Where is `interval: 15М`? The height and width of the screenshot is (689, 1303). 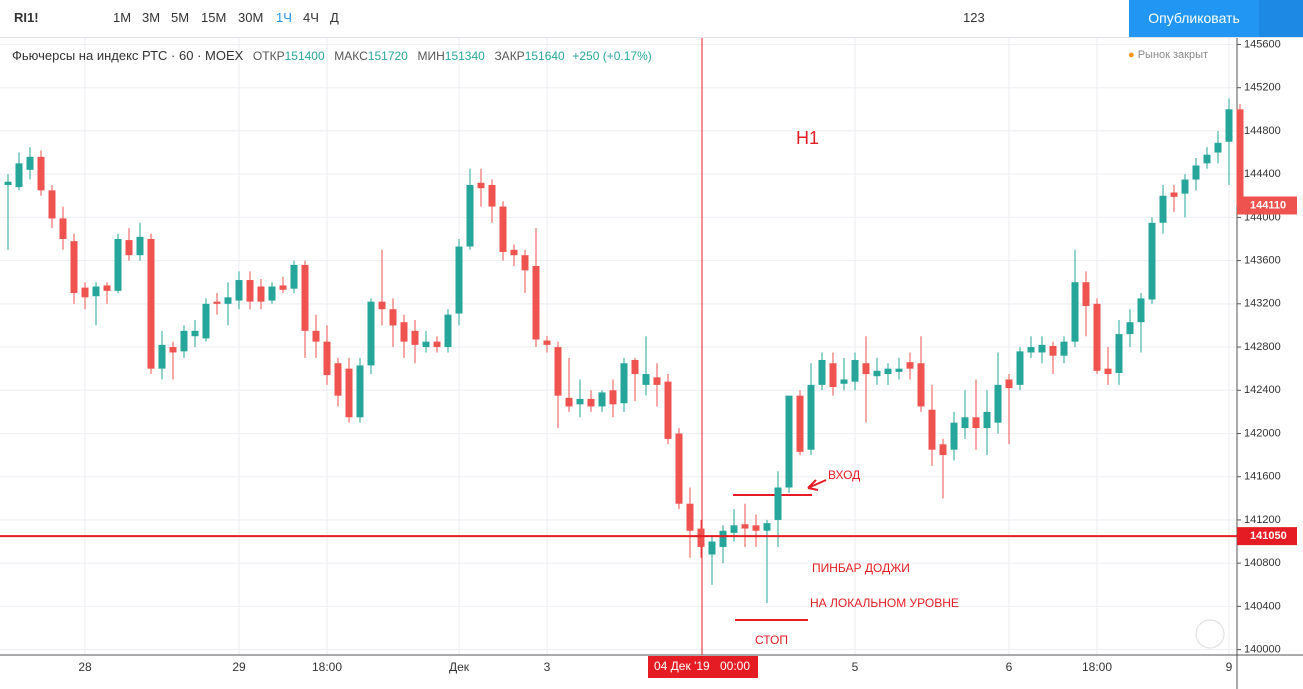 interval: 15М is located at coordinates (214, 17).